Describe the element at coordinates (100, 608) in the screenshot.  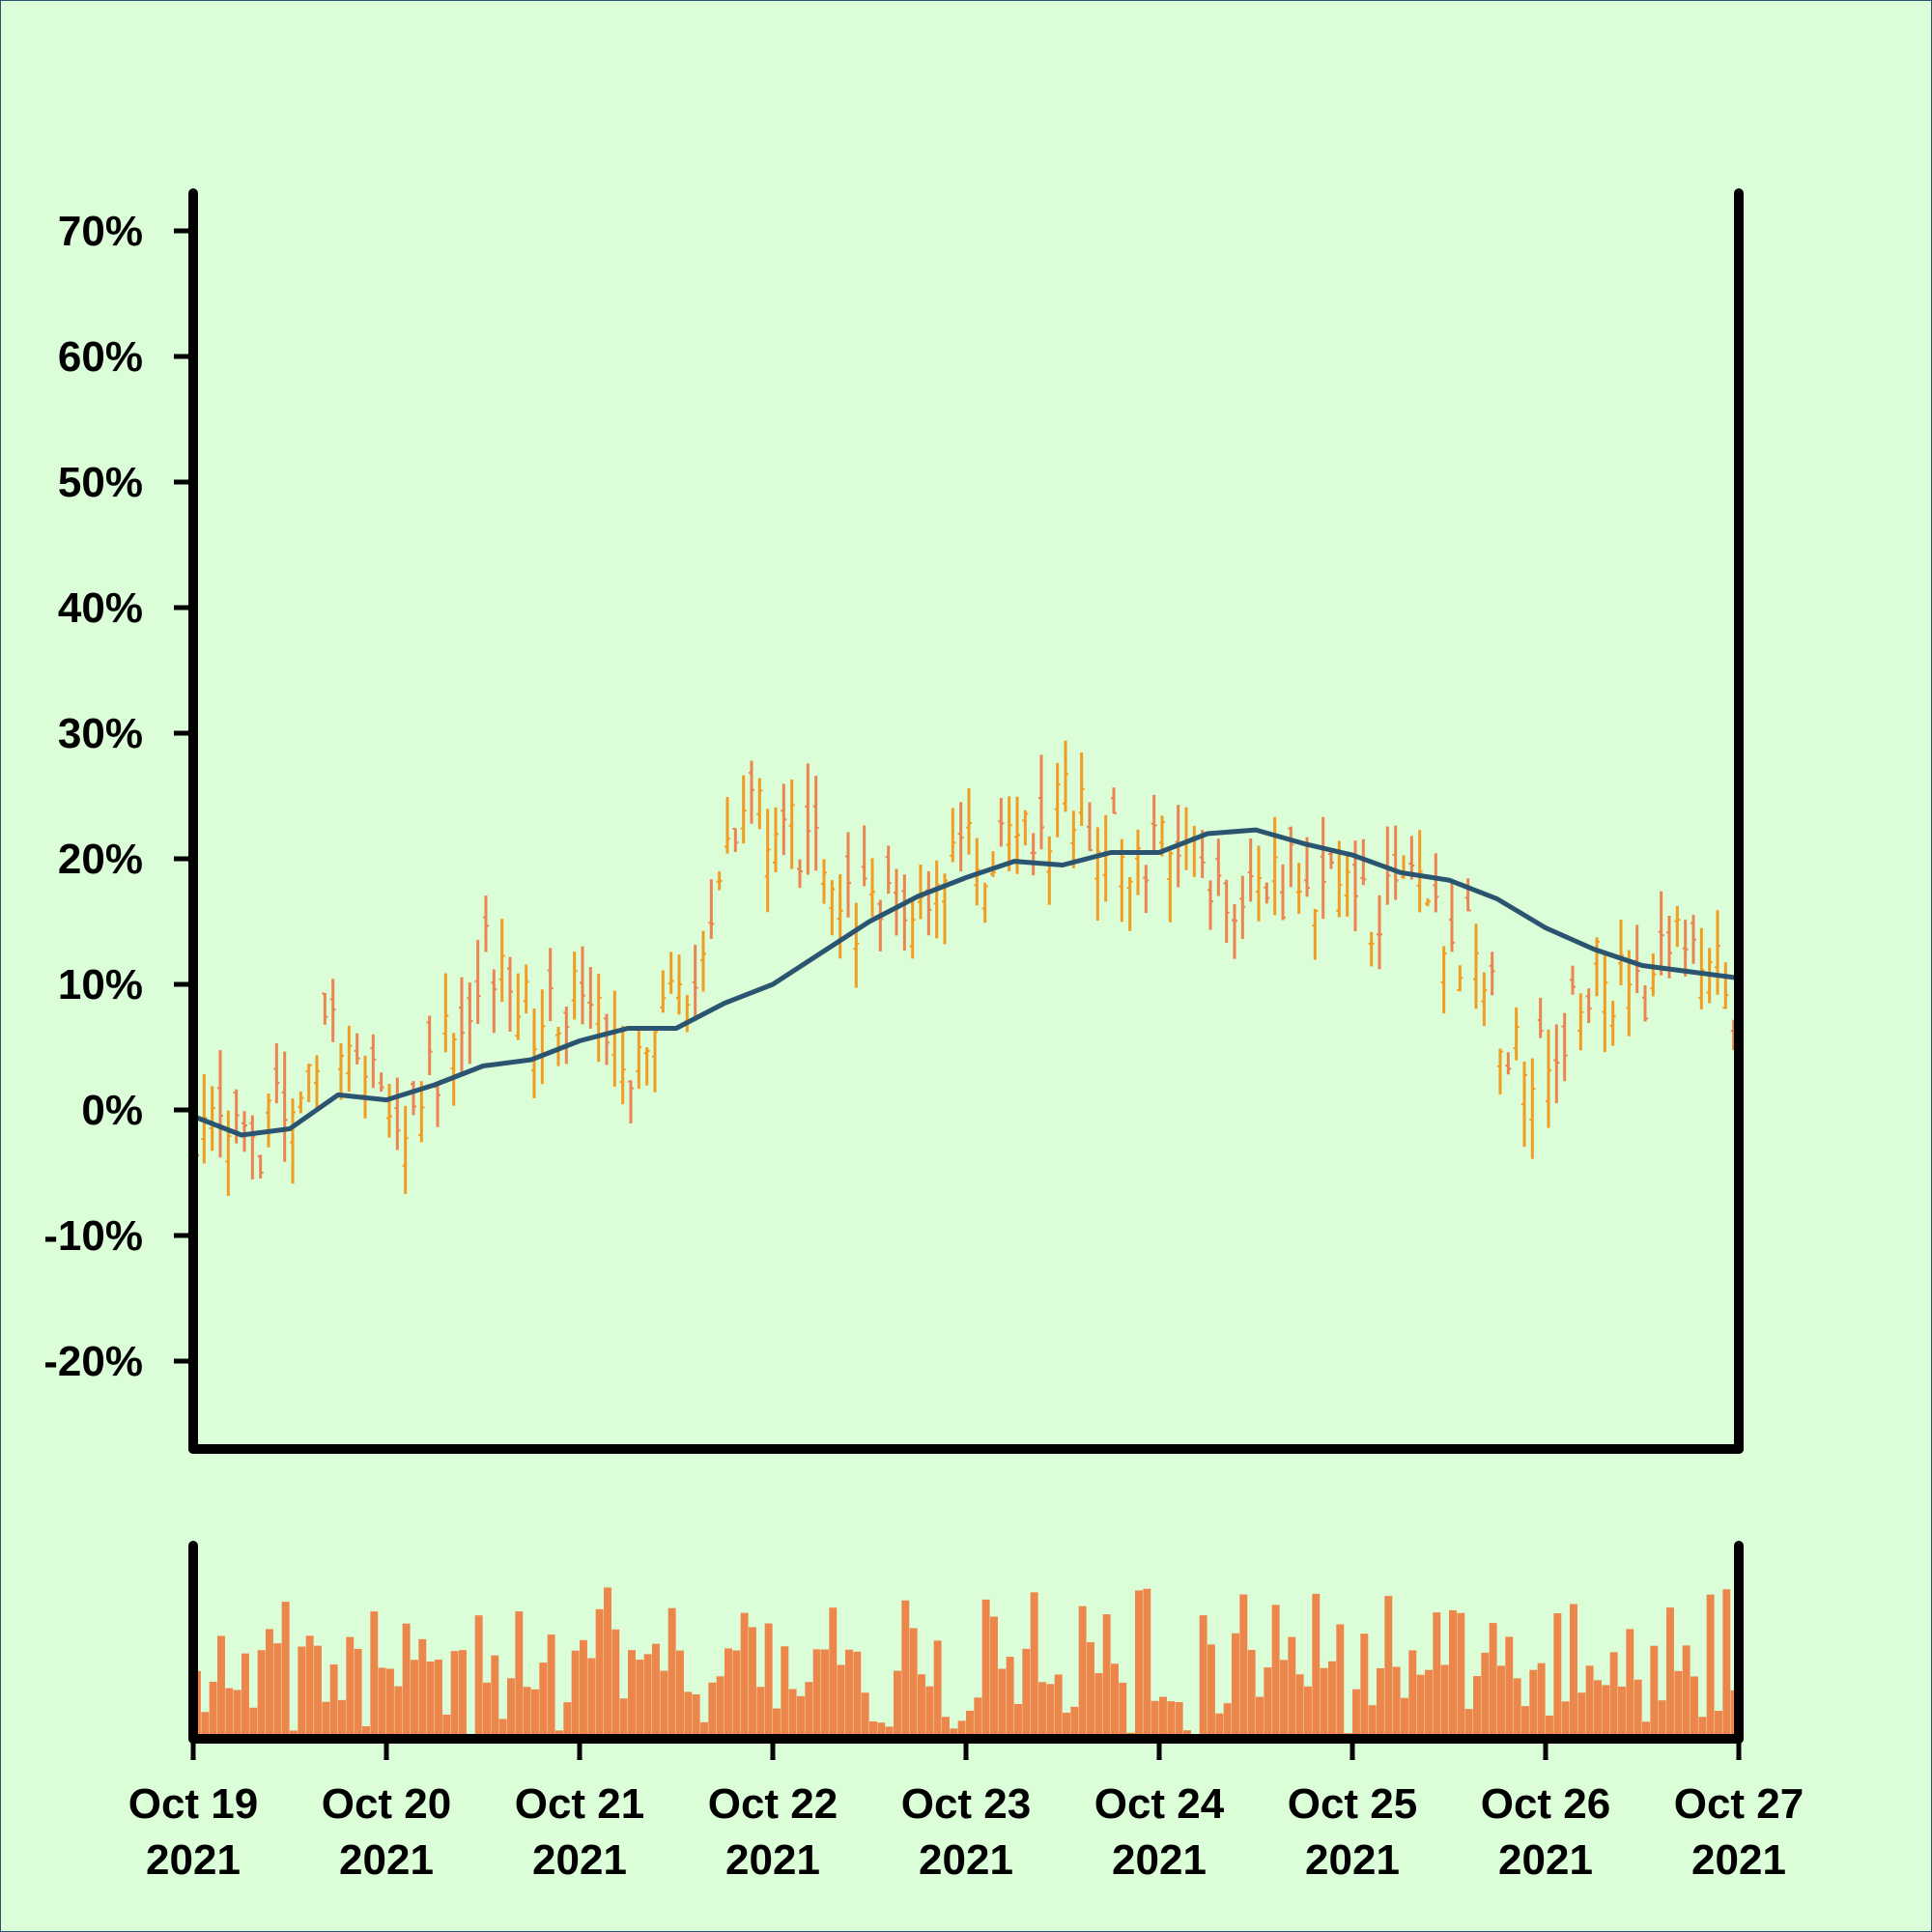
I see `y-tick-label: 40%` at that location.